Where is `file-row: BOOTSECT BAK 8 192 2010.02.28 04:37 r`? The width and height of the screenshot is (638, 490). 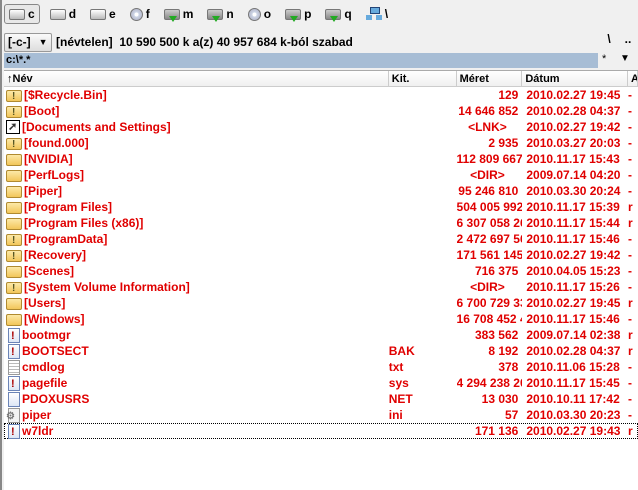
file-row: BOOTSECT BAK 8 192 2010.02.28 04:37 r is located at coordinates (321, 351).